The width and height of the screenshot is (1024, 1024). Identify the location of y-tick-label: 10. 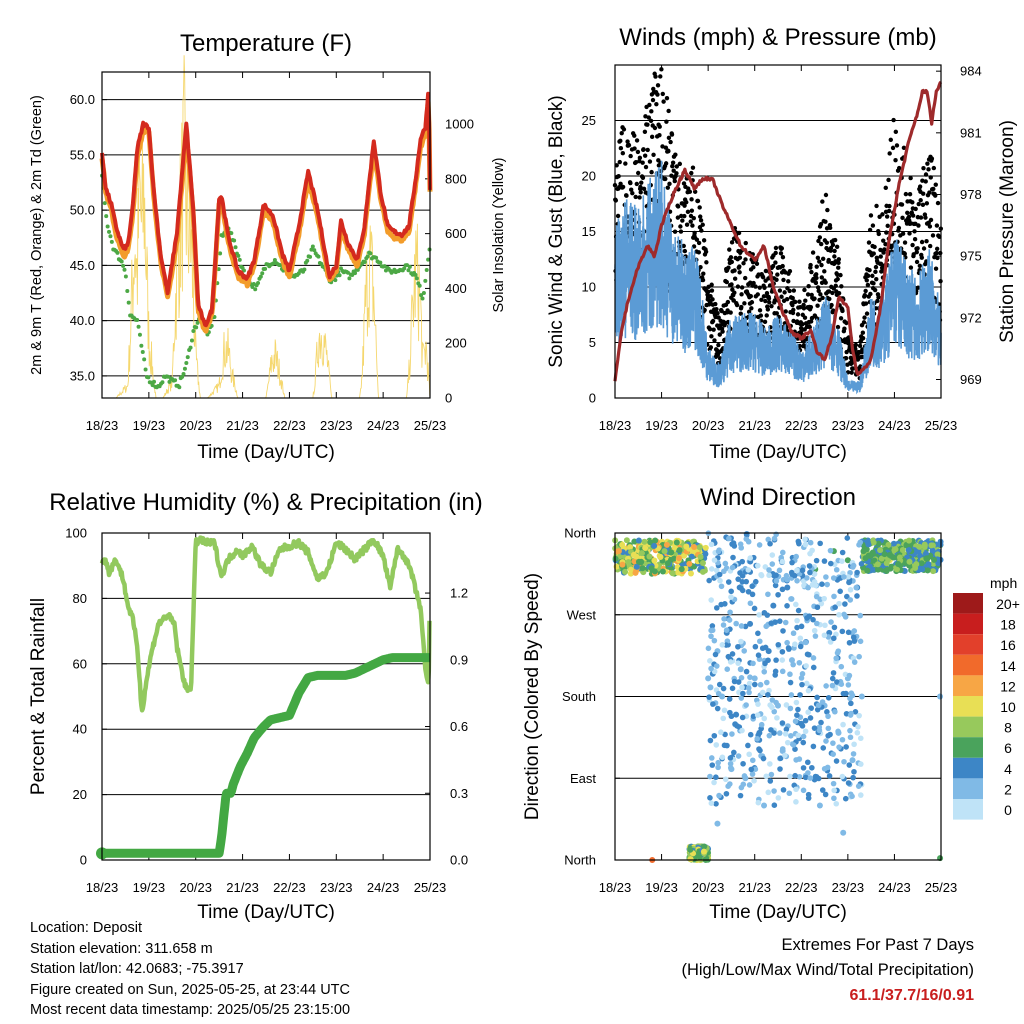
(589, 287).